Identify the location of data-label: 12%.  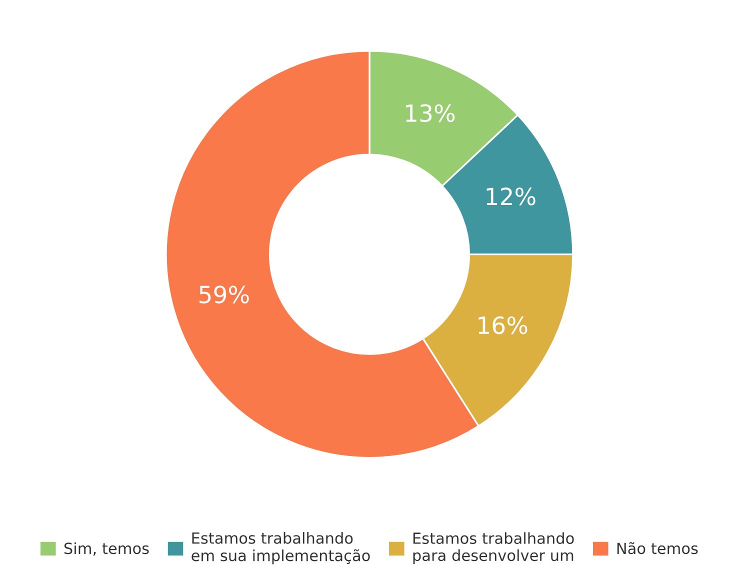
(511, 197).